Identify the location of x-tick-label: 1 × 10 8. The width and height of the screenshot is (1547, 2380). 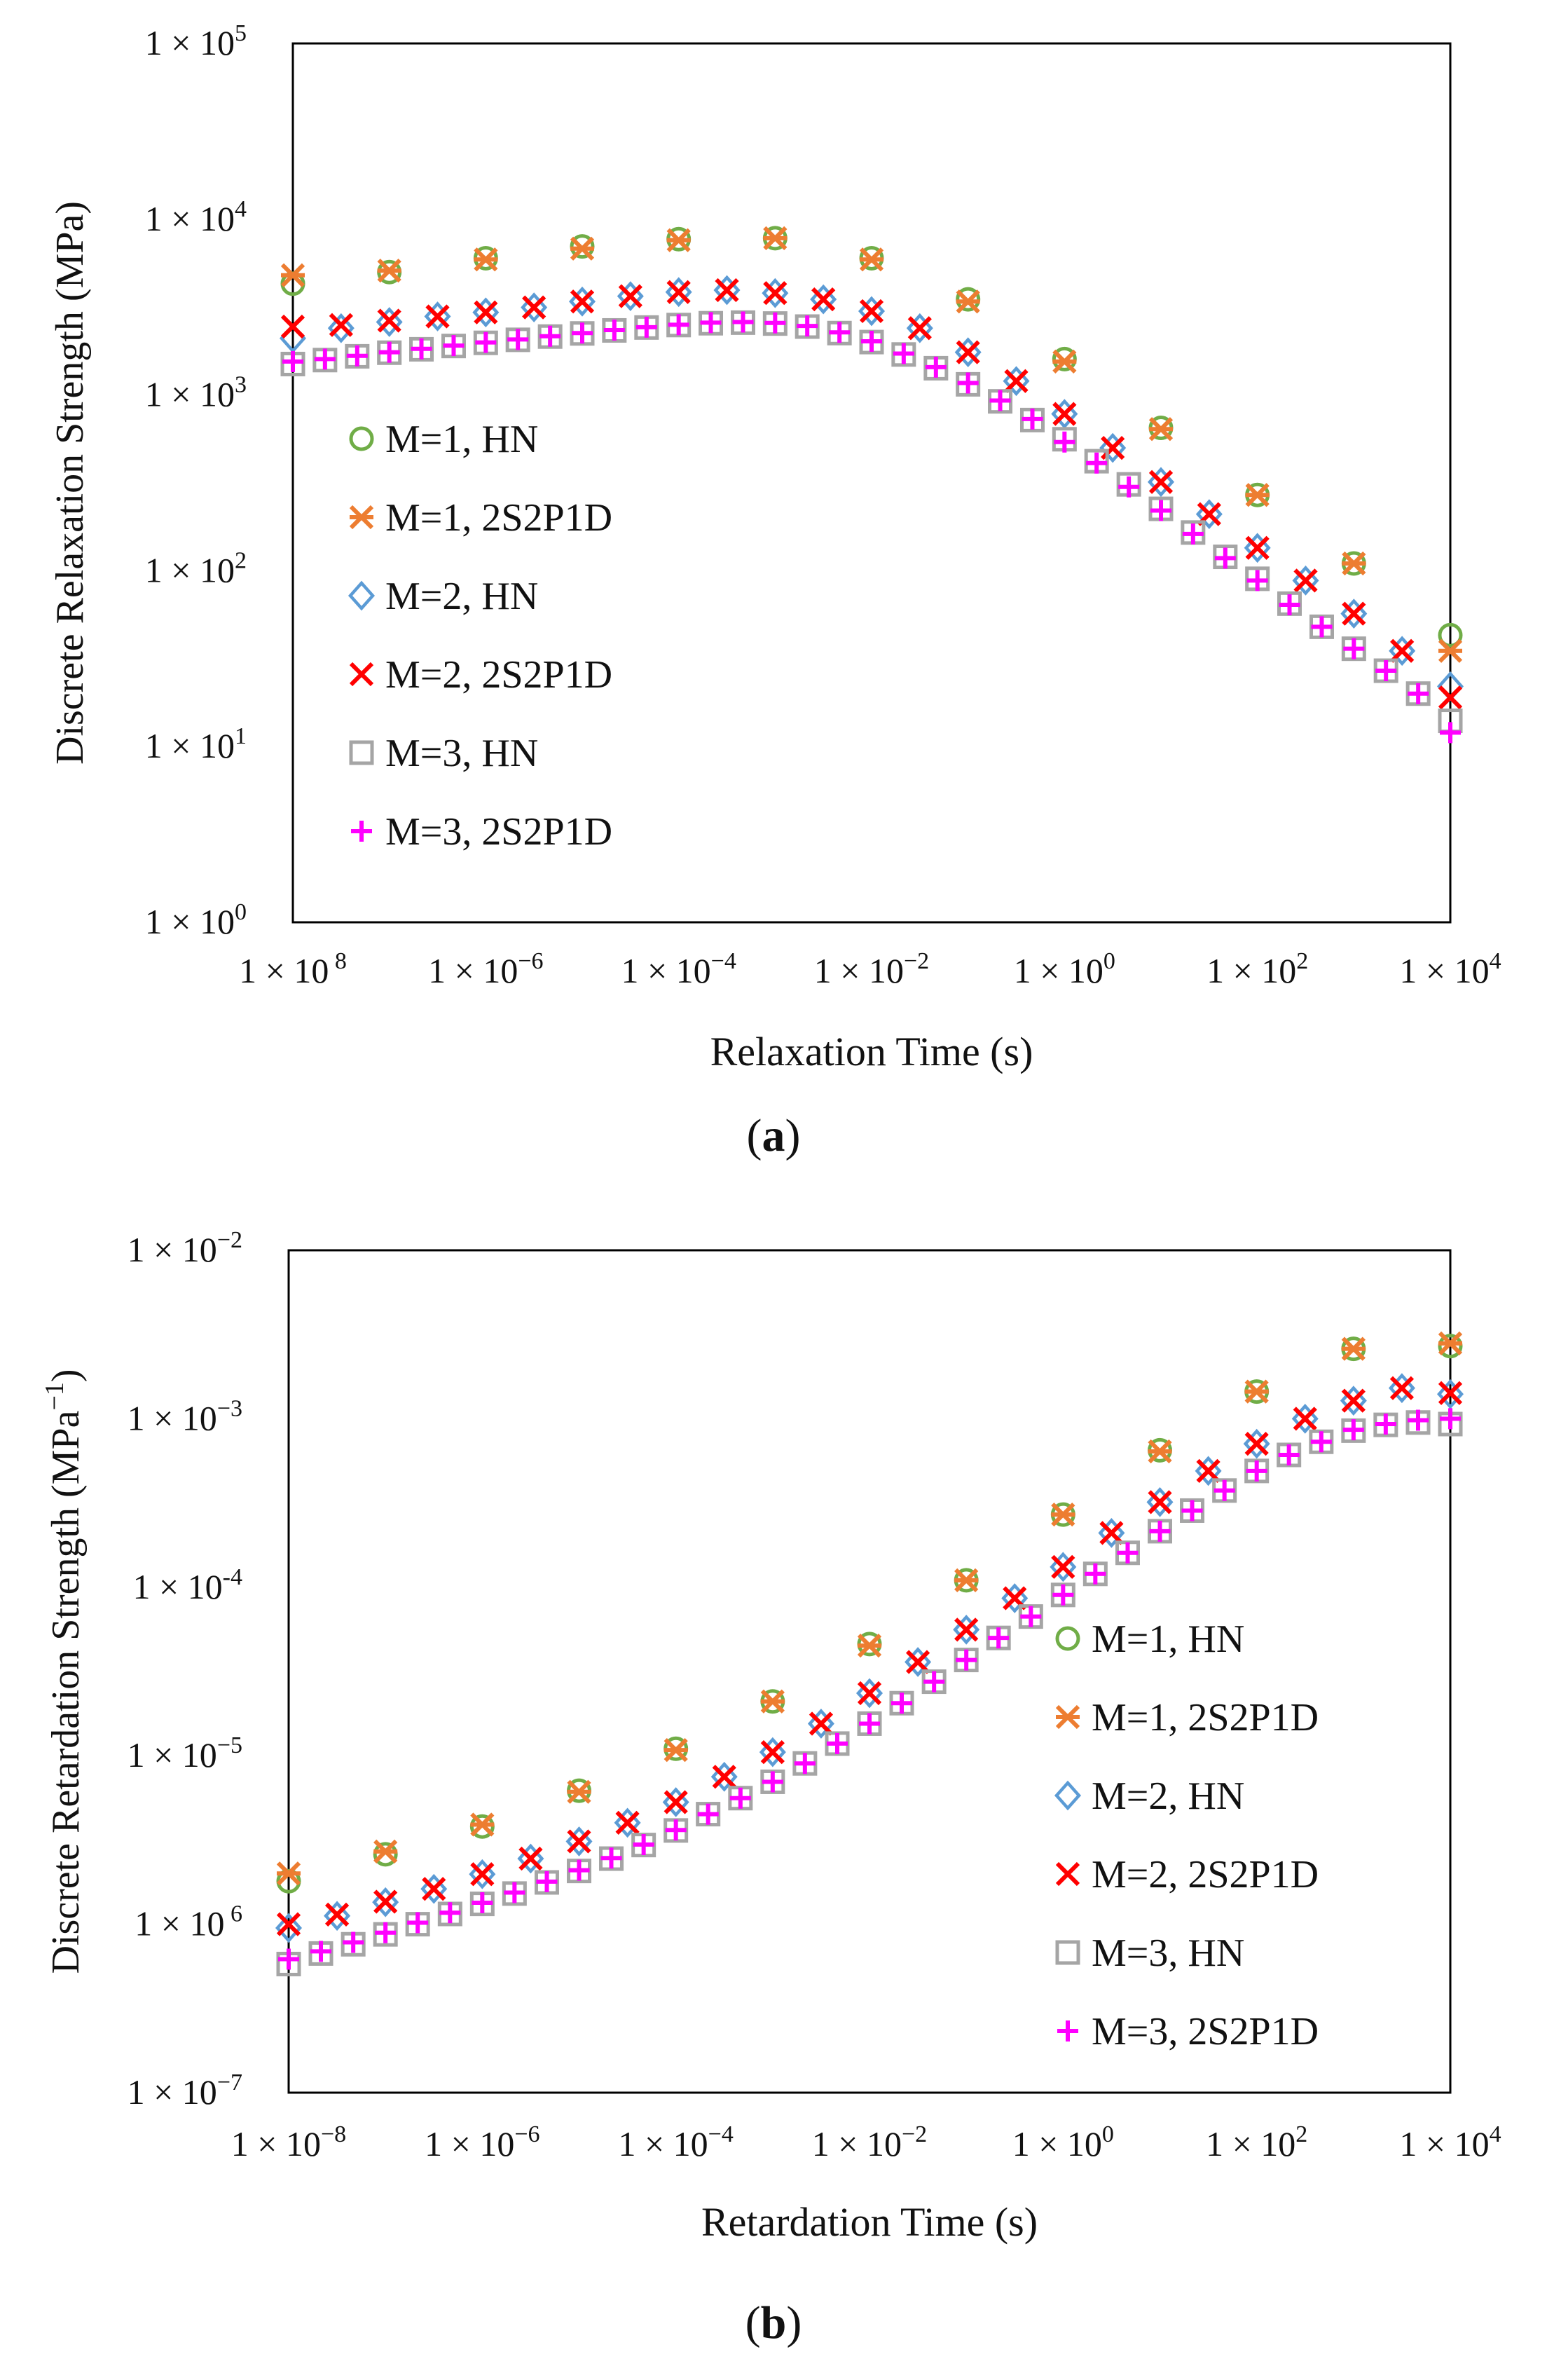
(293, 969).